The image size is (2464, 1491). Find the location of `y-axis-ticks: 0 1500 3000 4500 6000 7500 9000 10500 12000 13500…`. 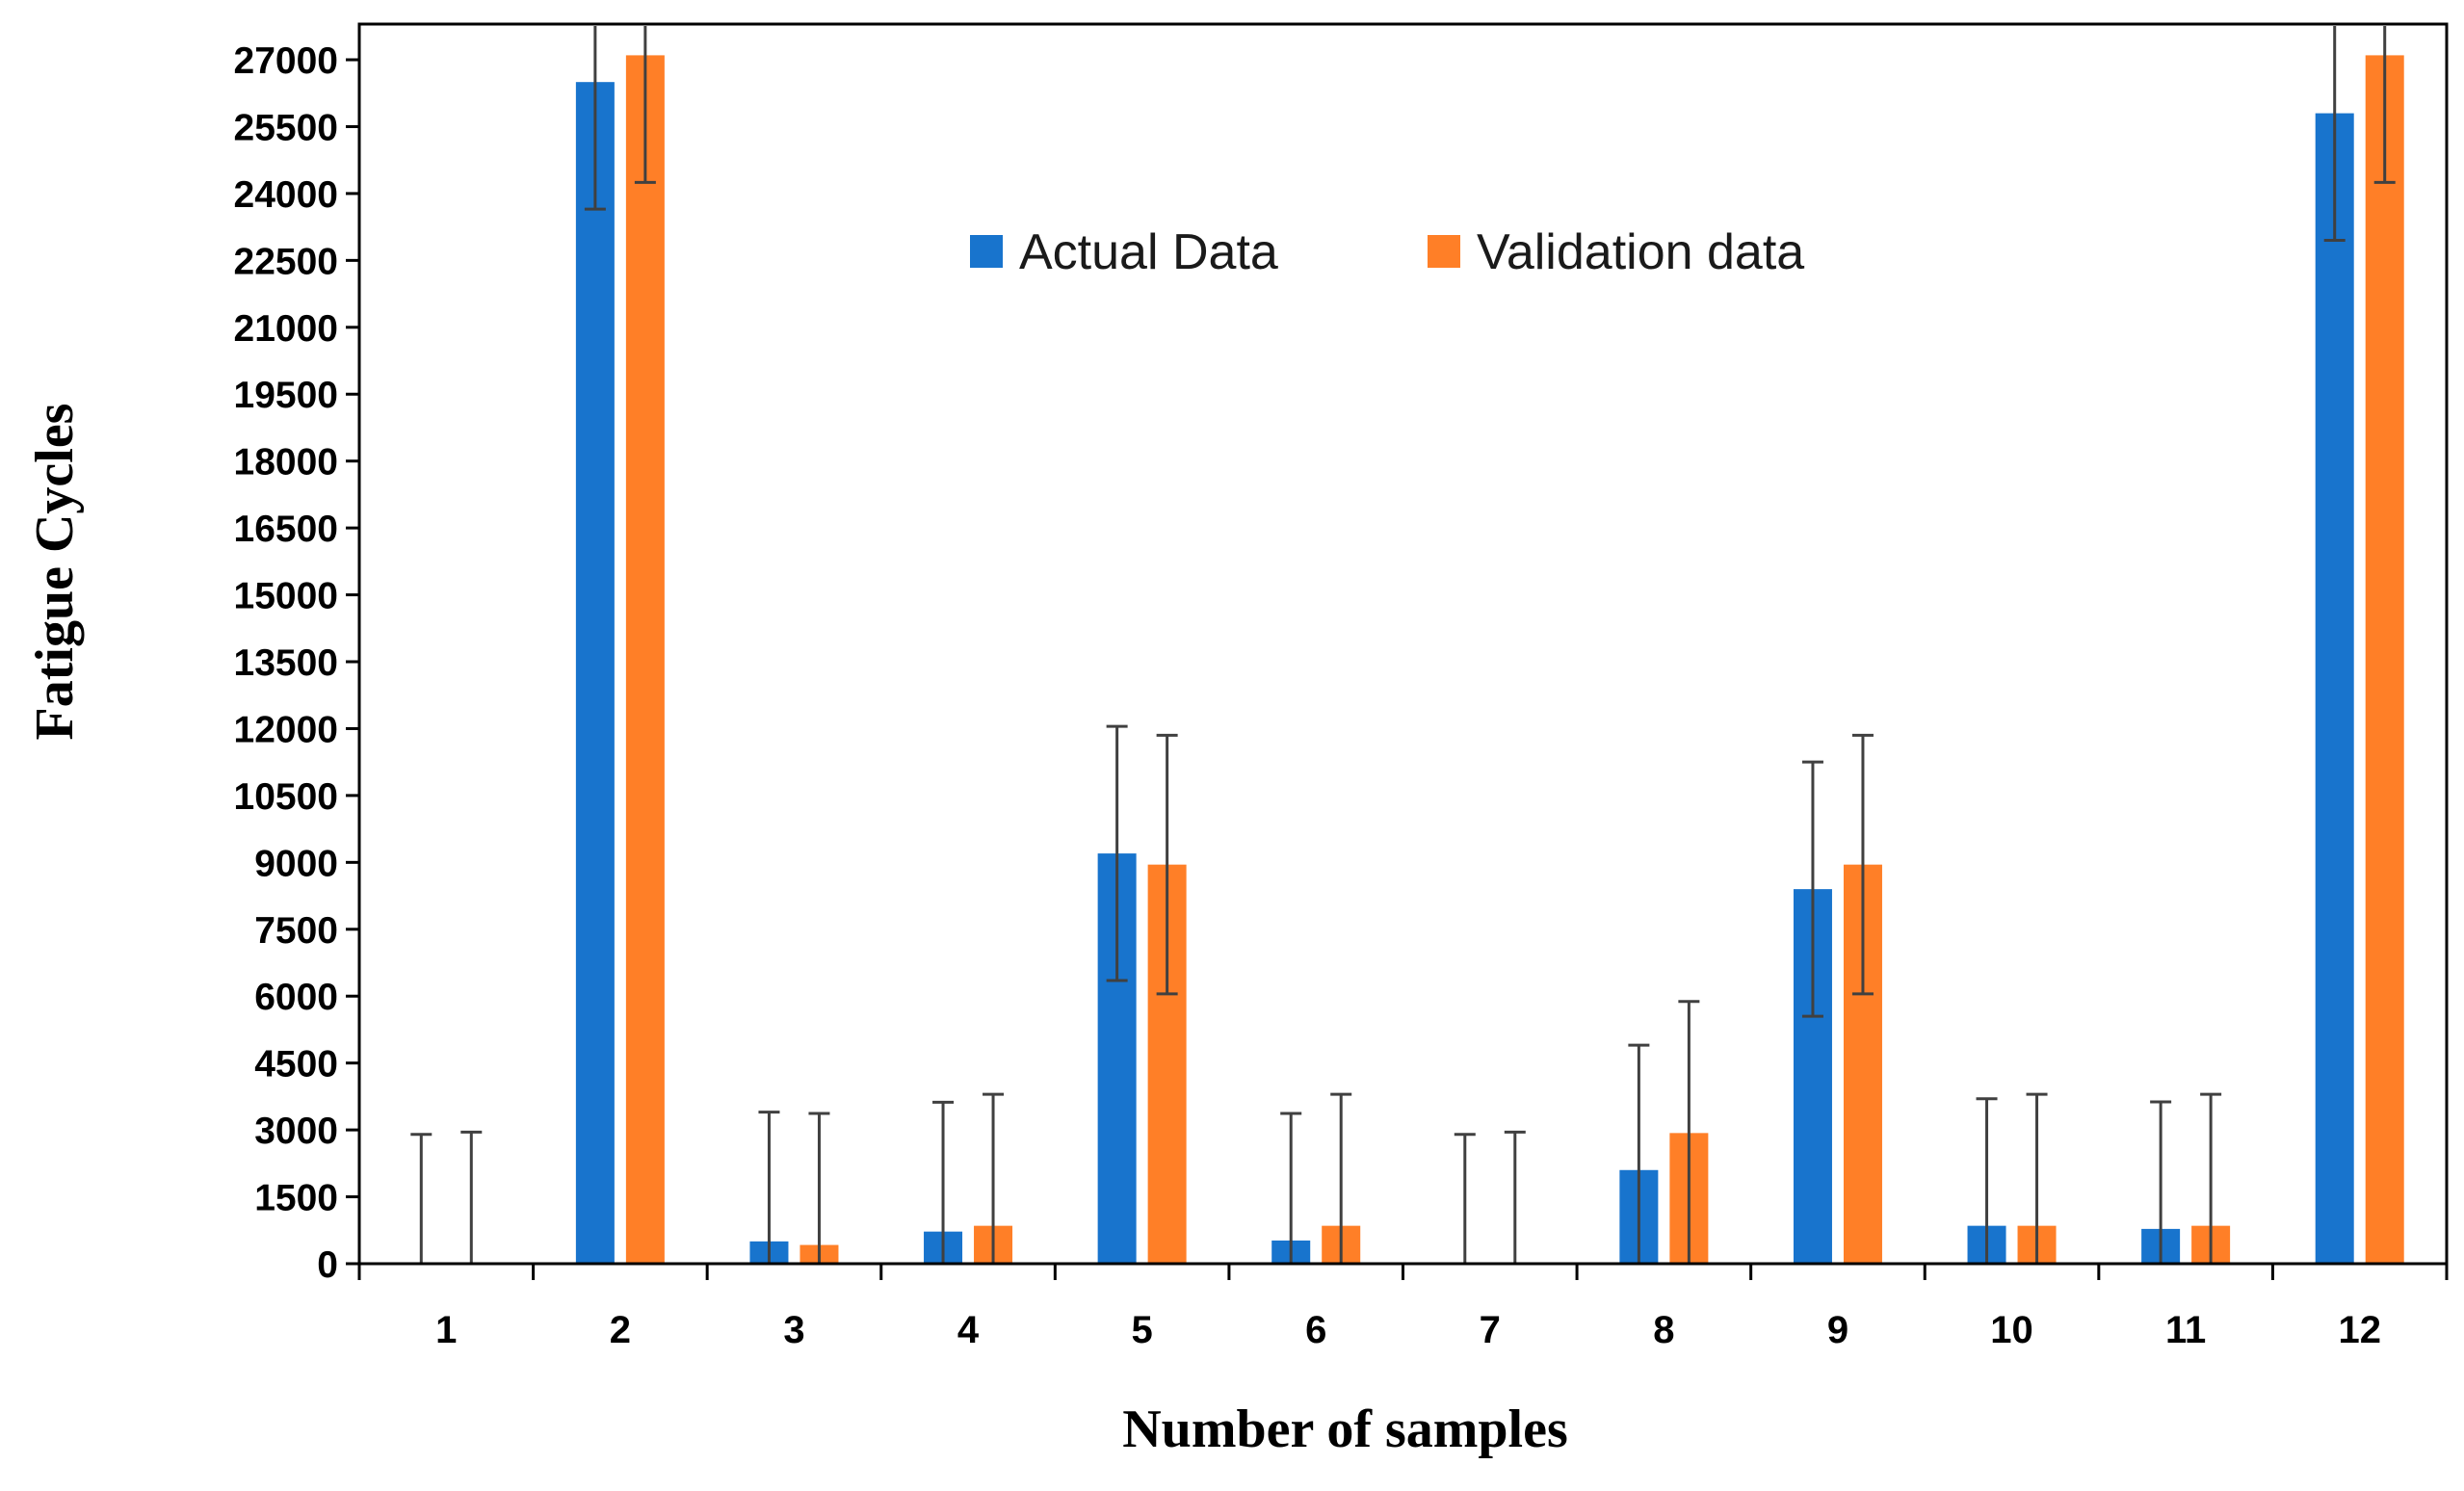

y-axis-ticks: 0 1500 3000 4500 6000 7500 9000 10500 12000 13500… is located at coordinates (296, 663).